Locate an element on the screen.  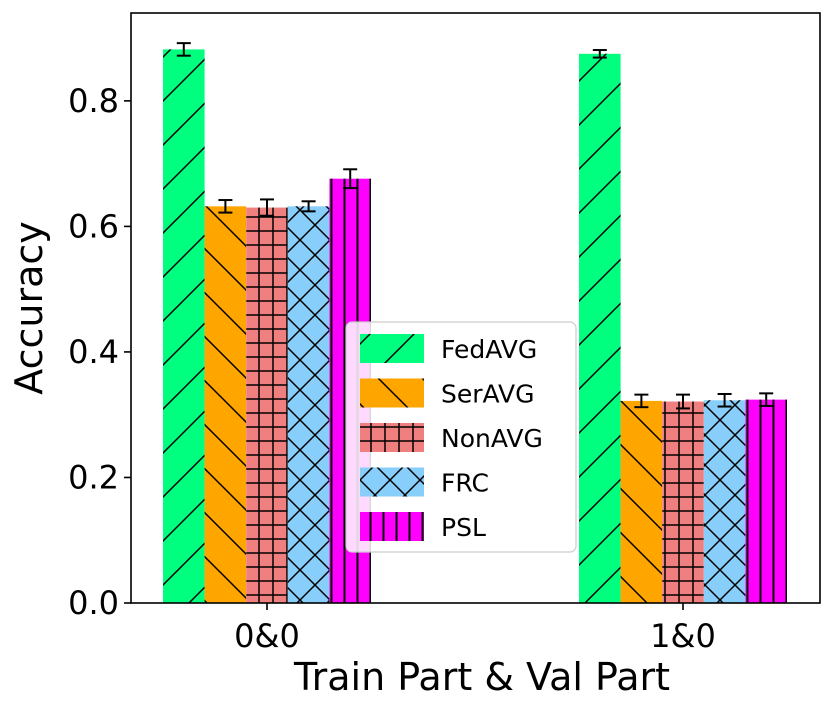
legend-swatch-fedavg is located at coordinates (392, 348).